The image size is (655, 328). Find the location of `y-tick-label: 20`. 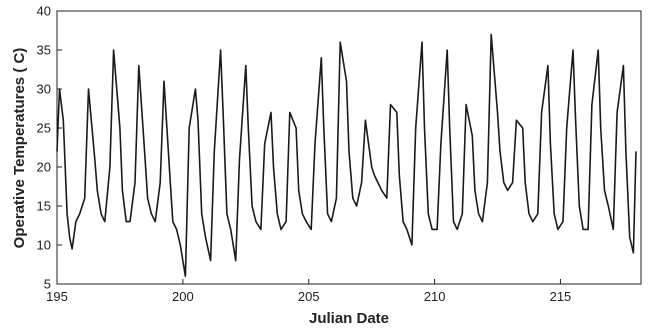

y-tick-label: 20 is located at coordinates (44, 167).